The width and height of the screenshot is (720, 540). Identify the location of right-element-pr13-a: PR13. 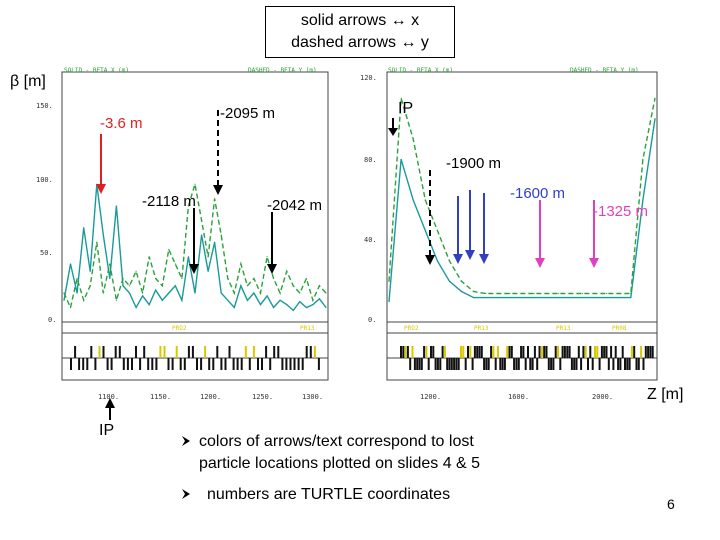
(481, 328).